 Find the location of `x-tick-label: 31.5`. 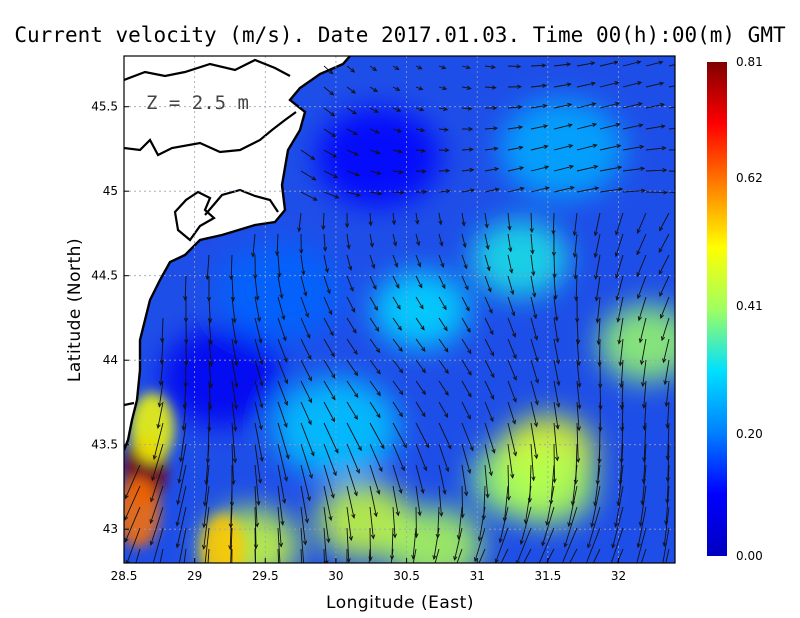

x-tick-label: 31.5 is located at coordinates (547, 576).